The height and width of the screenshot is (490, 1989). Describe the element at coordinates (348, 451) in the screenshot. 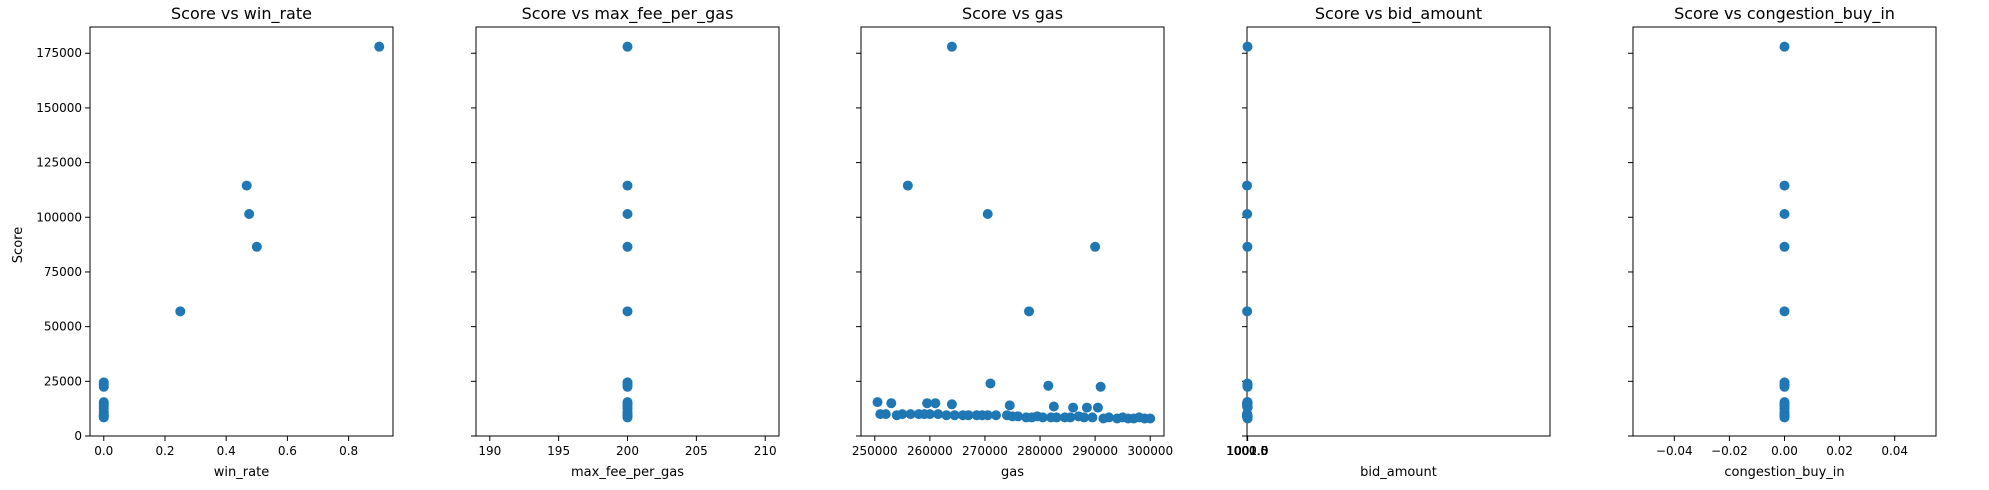

I see `x-tick-label-1-5: 0.8` at that location.